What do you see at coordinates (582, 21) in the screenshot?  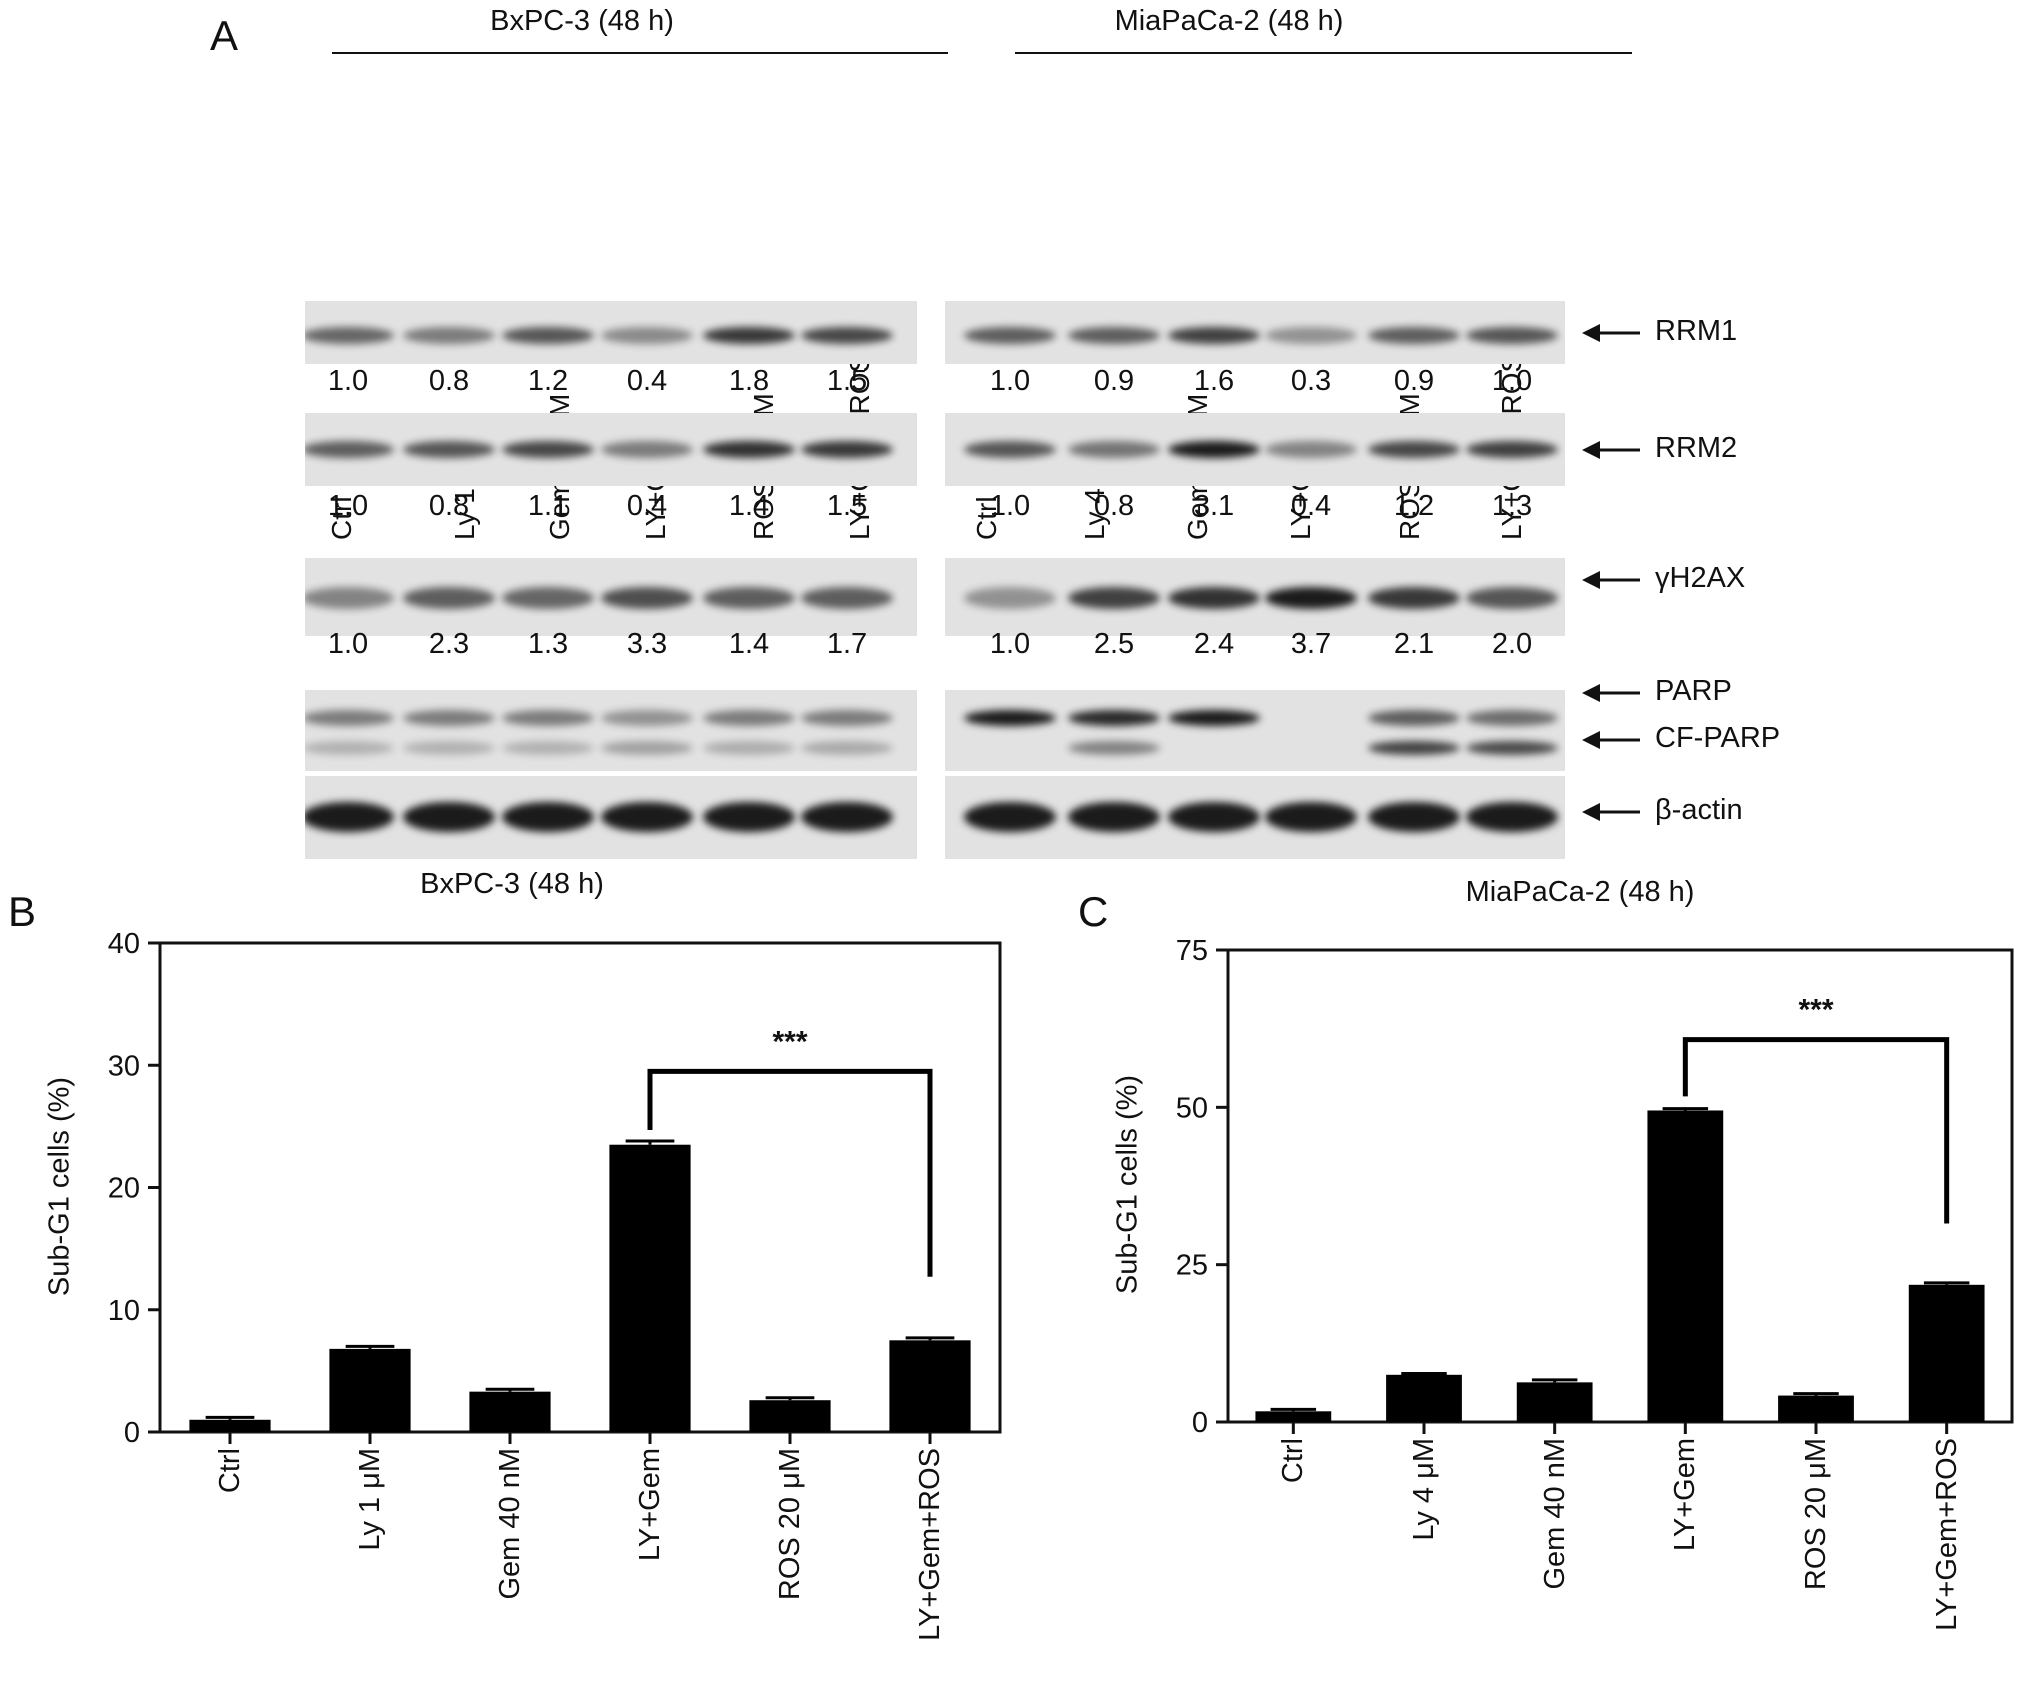 I see `blot-group-title: BxPC-3 (48 h)` at bounding box center [582, 21].